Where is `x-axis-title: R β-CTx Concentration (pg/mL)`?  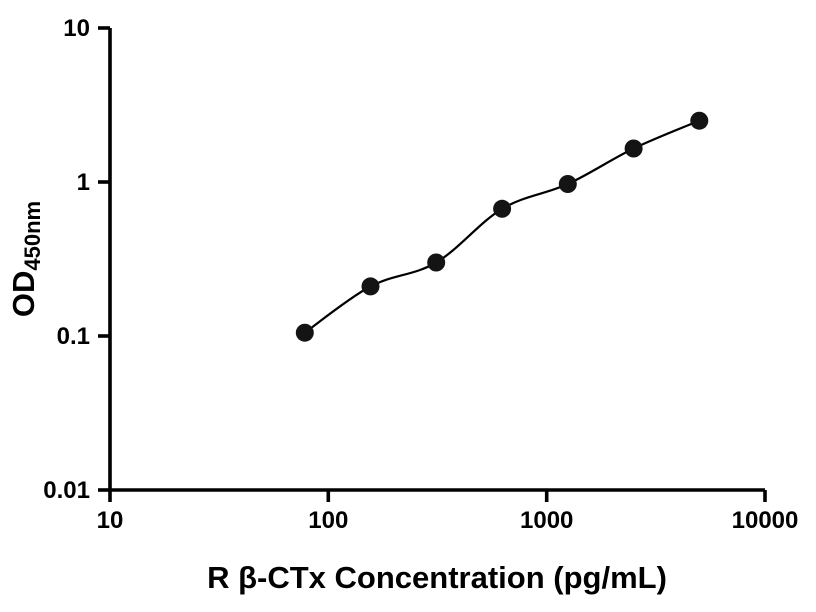
x-axis-title: R β-CTx Concentration (pg/mL) is located at coordinates (437, 577).